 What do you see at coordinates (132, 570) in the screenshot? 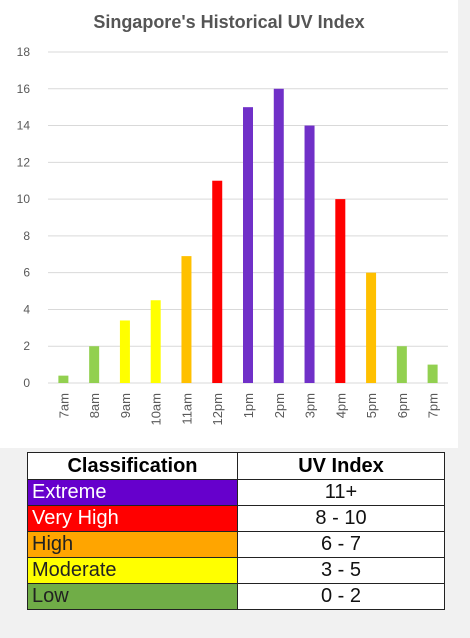
I see `classification-cell: Moderate` at bounding box center [132, 570].